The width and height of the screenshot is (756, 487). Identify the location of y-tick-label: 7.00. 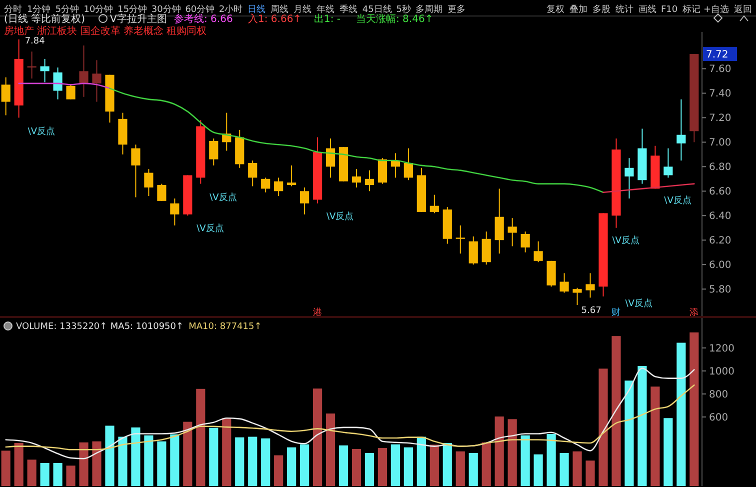
(720, 143).